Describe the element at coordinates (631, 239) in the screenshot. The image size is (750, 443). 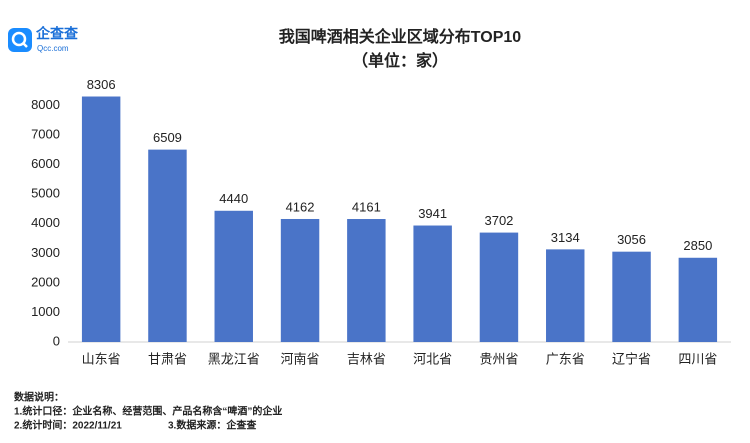
I see `value-label: 3056` at that location.